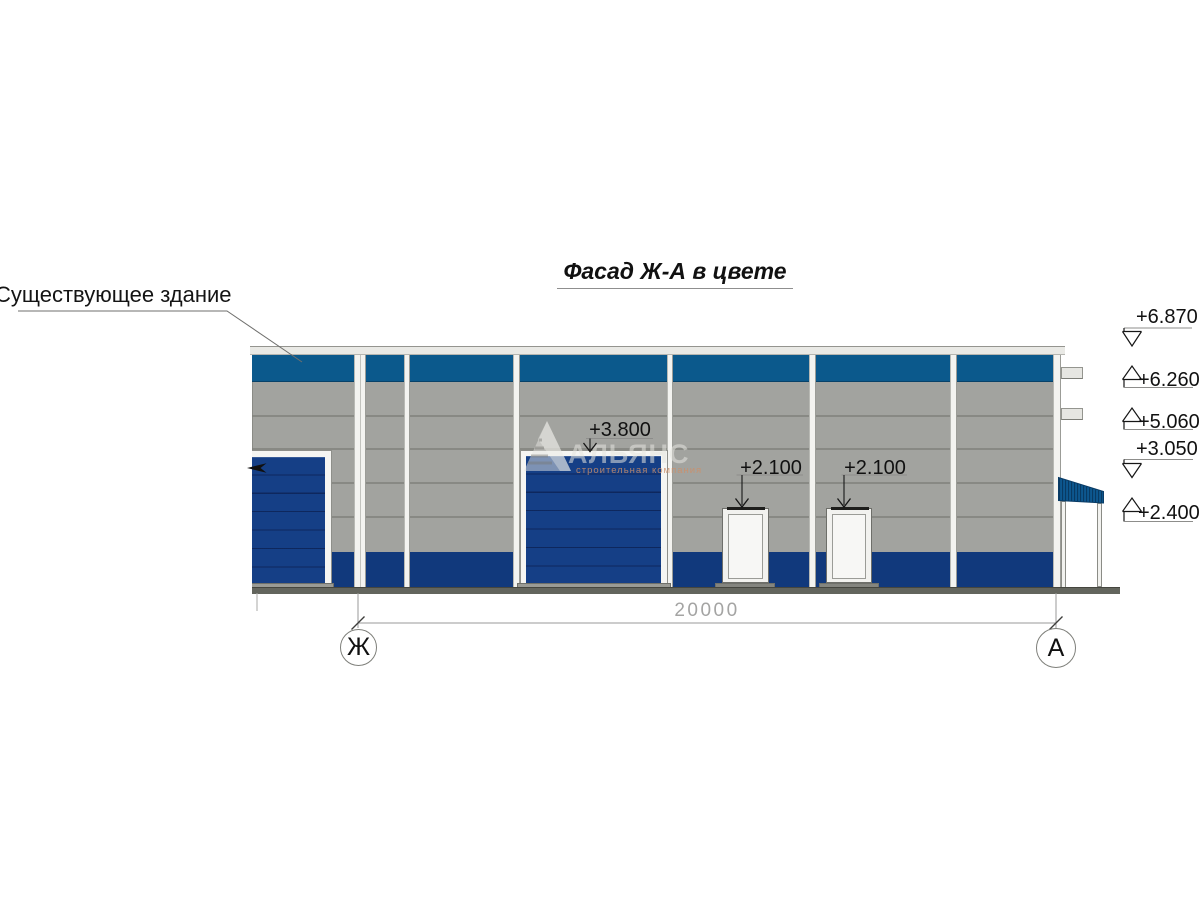  Describe the element at coordinates (1167, 449) in the screenshot. I see `elevation-mark-3050: +3.050` at that location.